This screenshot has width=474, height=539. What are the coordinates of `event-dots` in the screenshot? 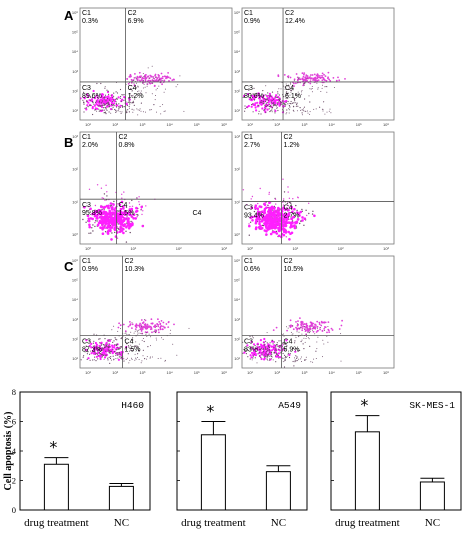 It's located at (294, 95).